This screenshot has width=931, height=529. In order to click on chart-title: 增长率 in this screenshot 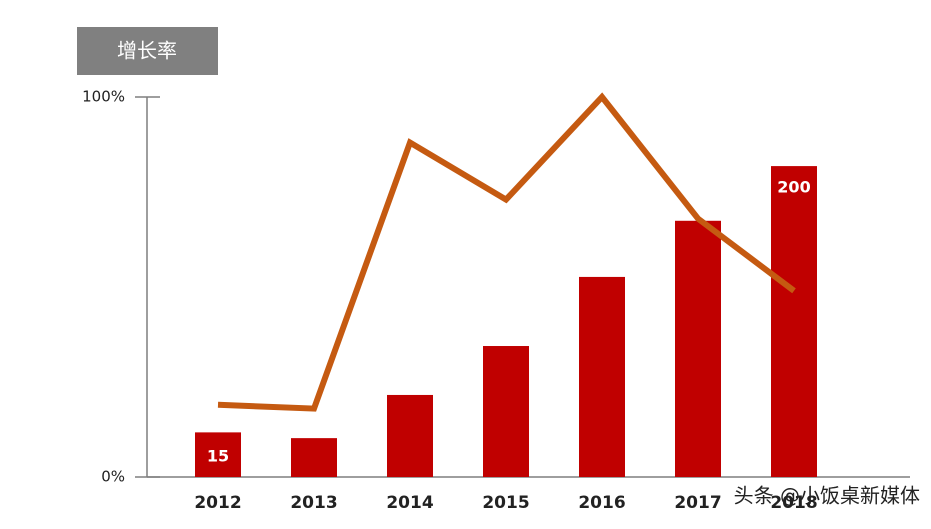, I will do `click(147, 51)`.